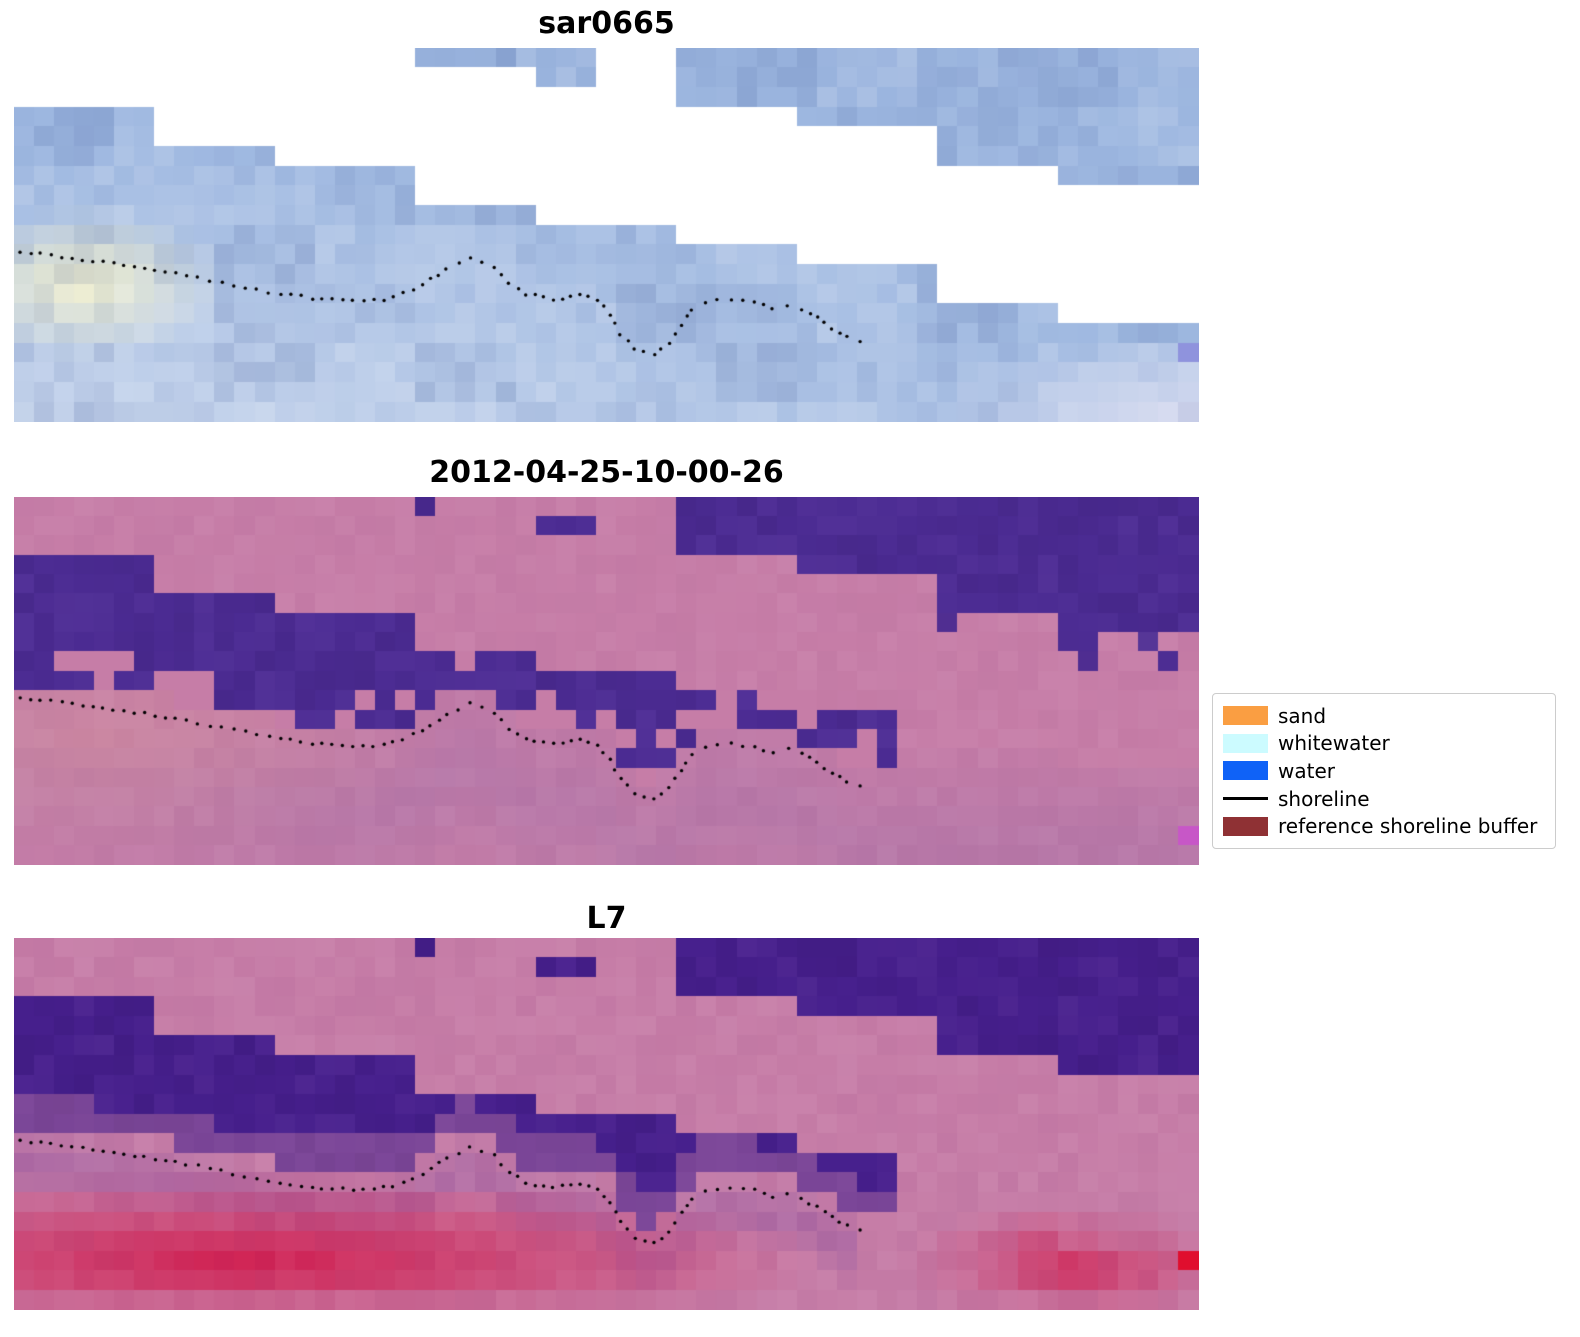  Describe the element at coordinates (606, 472) in the screenshot. I see `panel-title-date: 2012-04-25-10-00-26` at that location.